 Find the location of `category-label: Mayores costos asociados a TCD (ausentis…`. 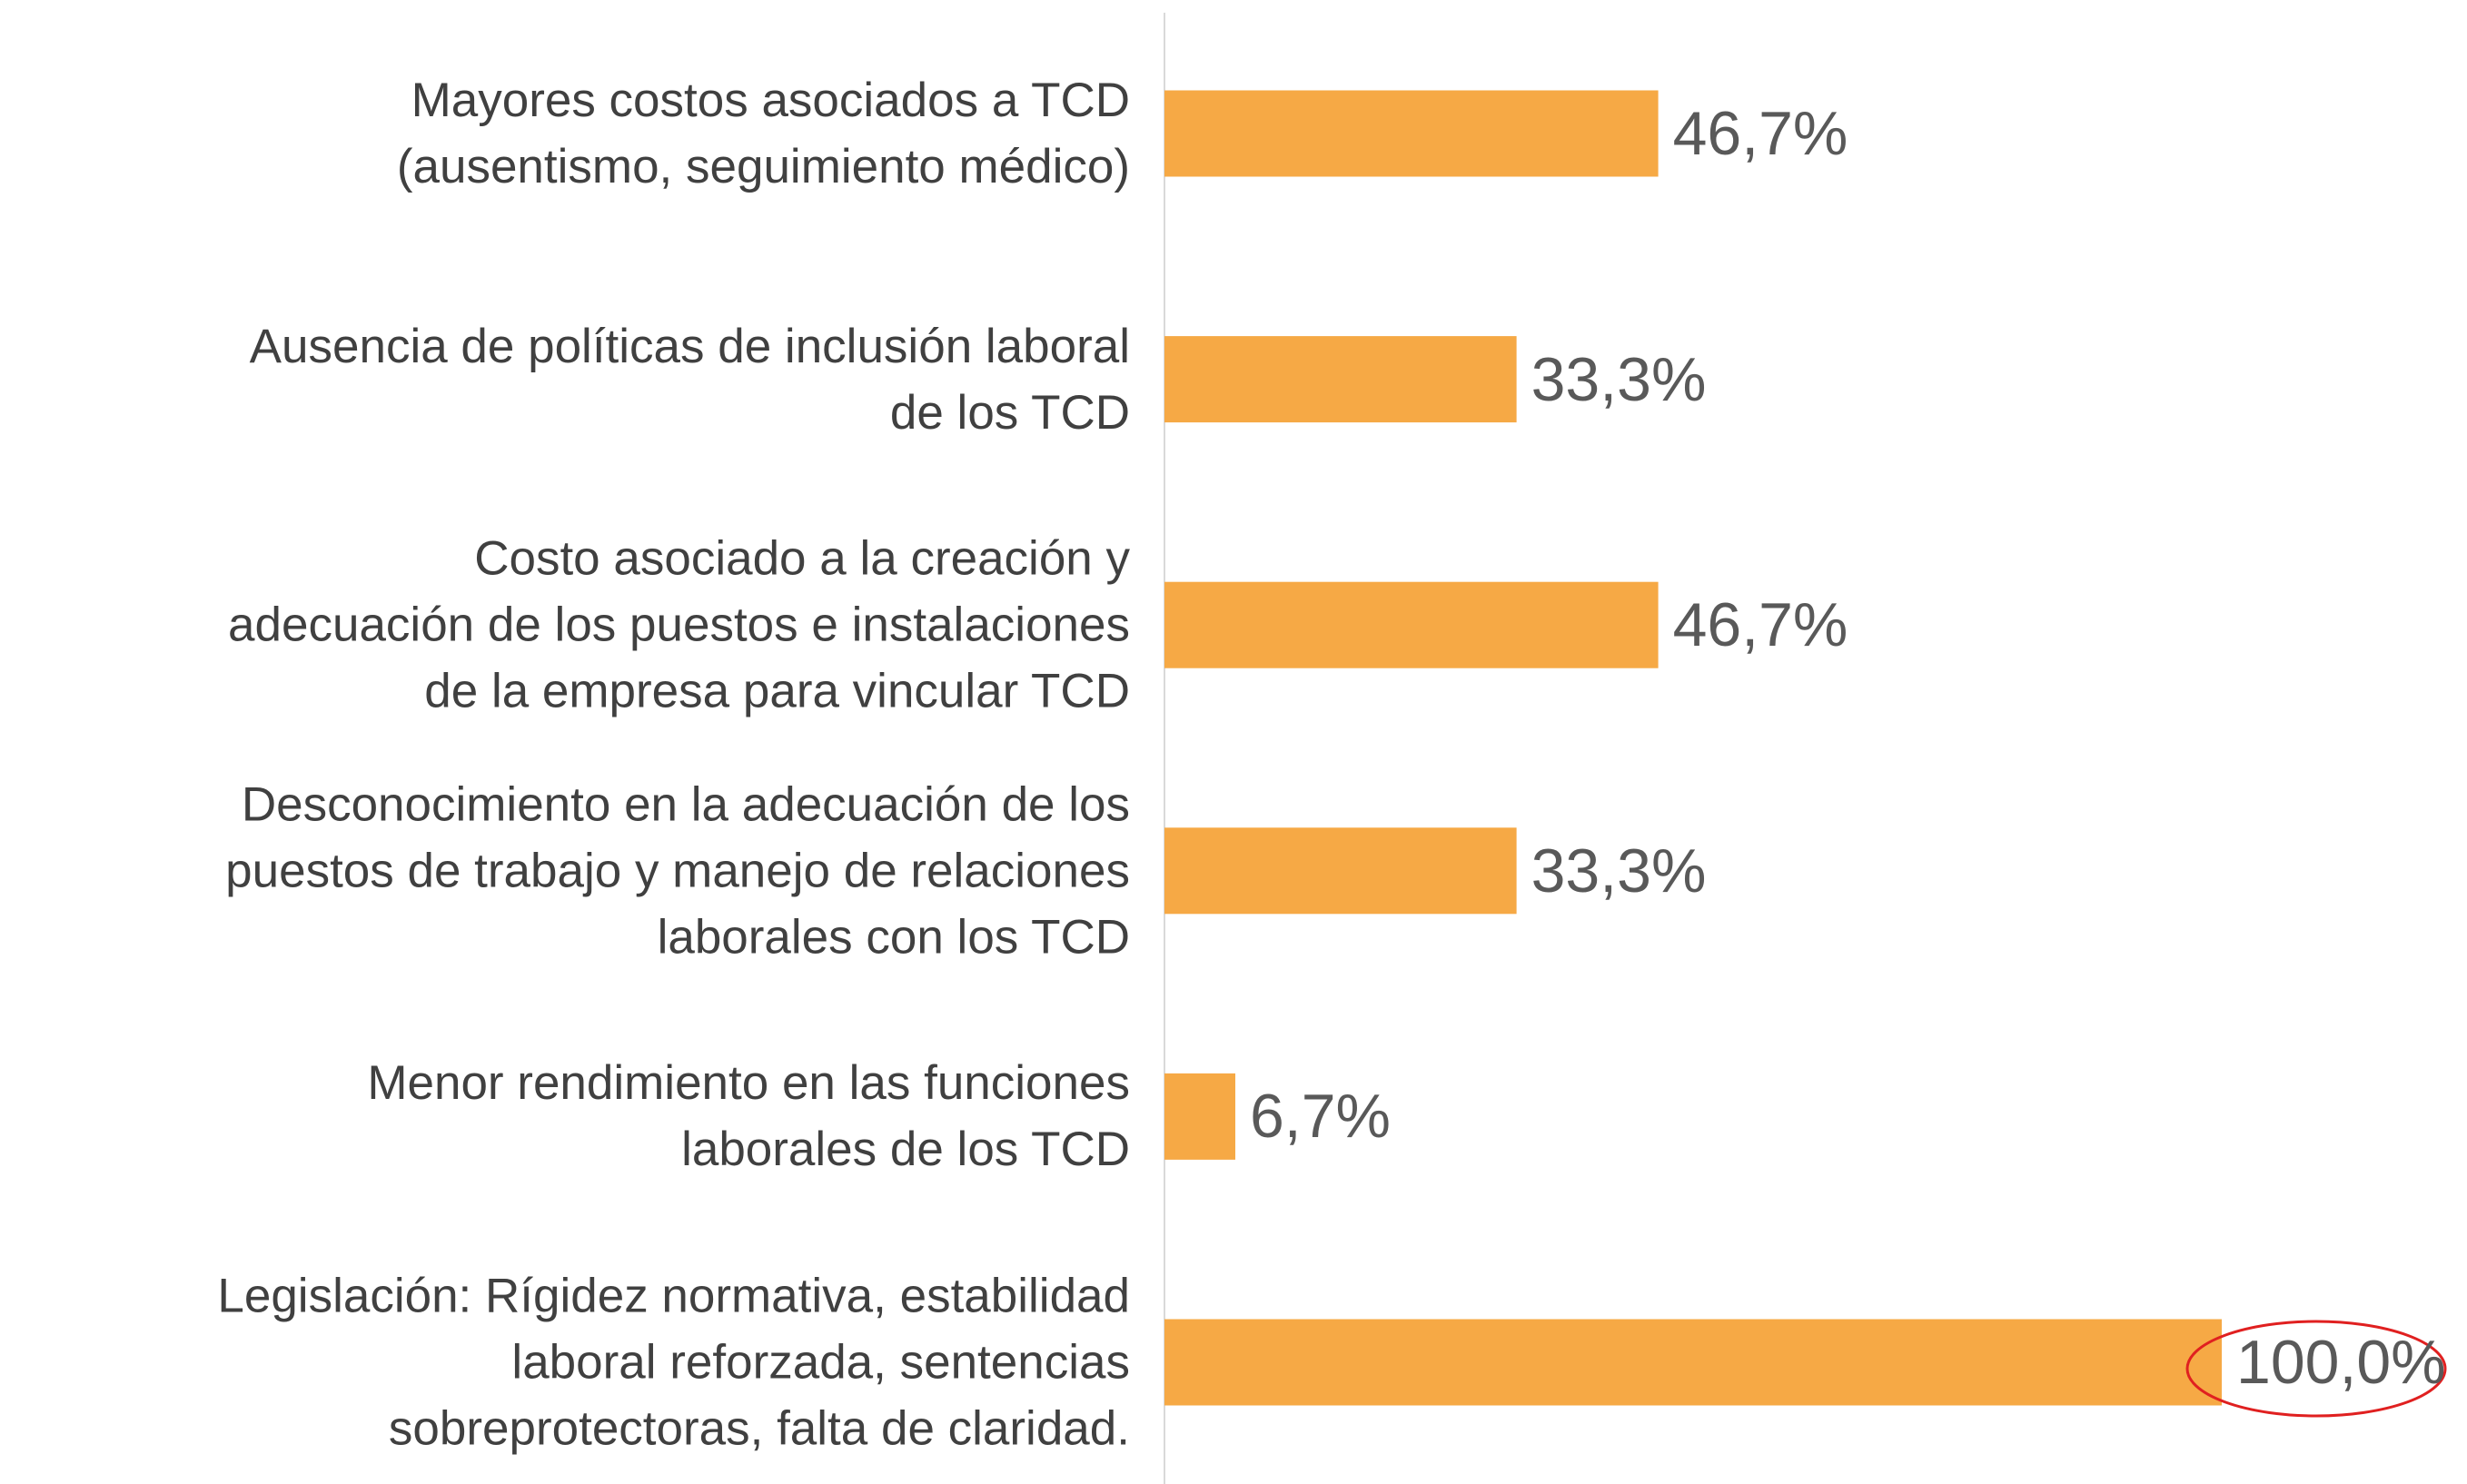

category-label: Mayores costos asociados a TCD (ausentis… is located at coordinates (763, 133).